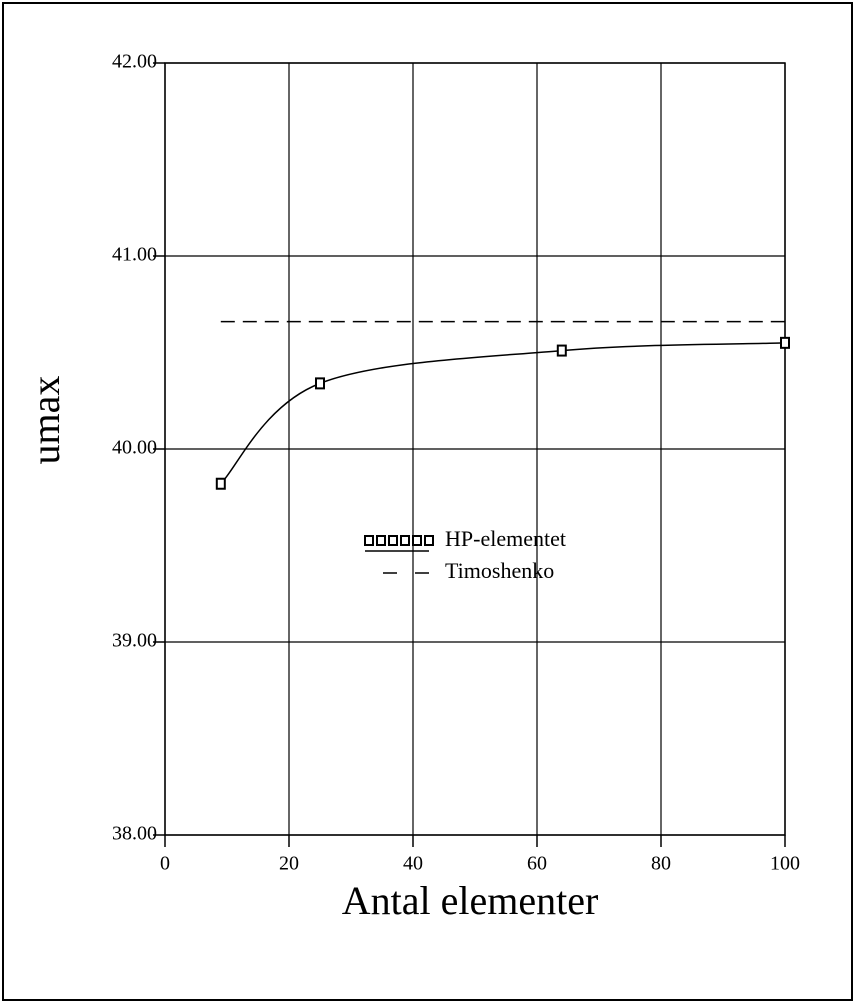 This screenshot has height=1005, width=856. I want to click on y-tick-label: 41.00, so click(134, 255).